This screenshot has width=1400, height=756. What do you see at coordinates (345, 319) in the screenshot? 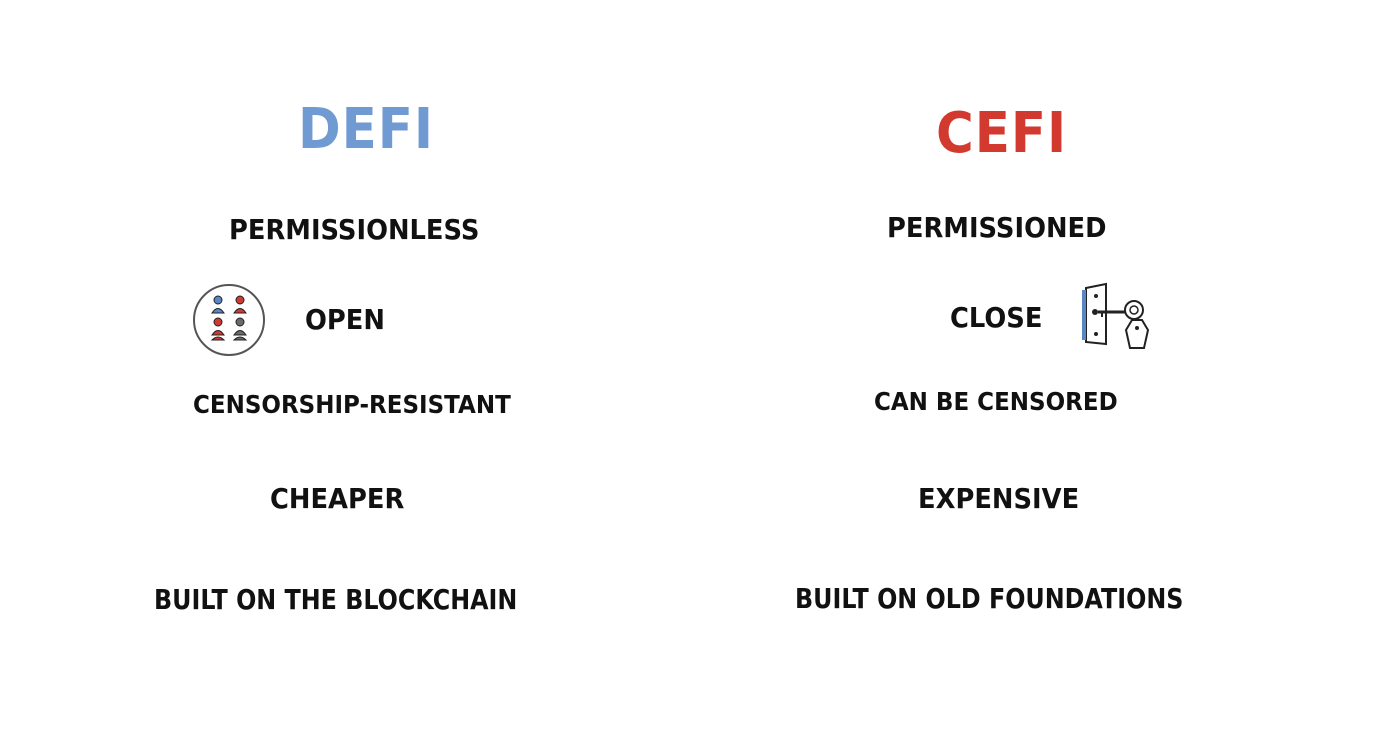
I see `defi-open: OPEN` at bounding box center [345, 319].